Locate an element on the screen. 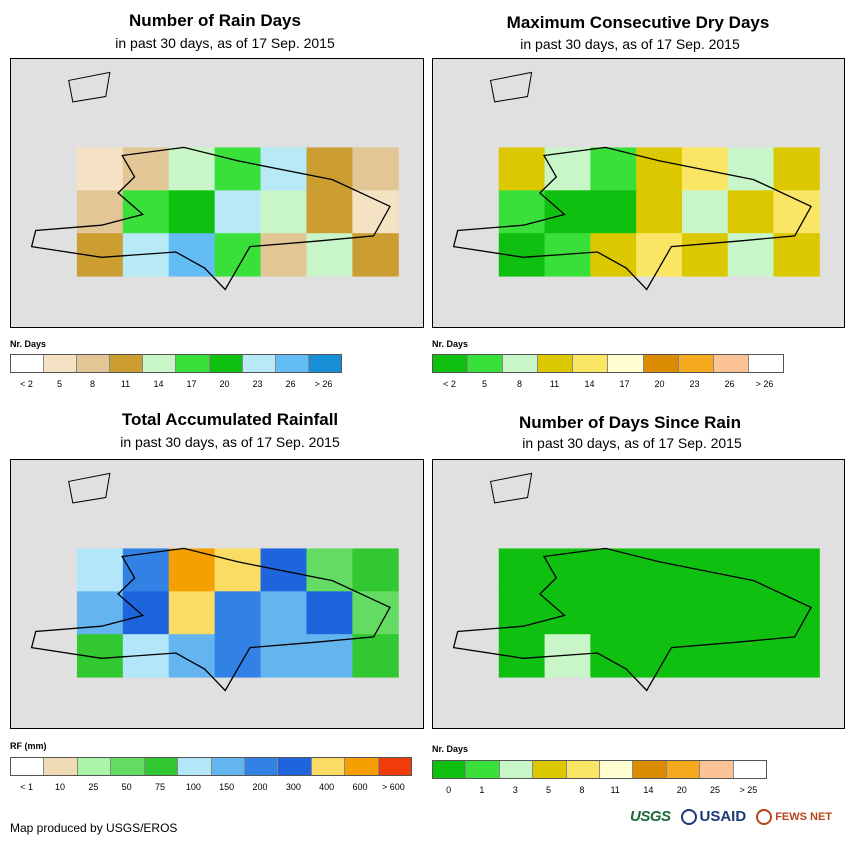 This screenshot has width=854, height=845. legend-bar-rainfall is located at coordinates (211, 766).